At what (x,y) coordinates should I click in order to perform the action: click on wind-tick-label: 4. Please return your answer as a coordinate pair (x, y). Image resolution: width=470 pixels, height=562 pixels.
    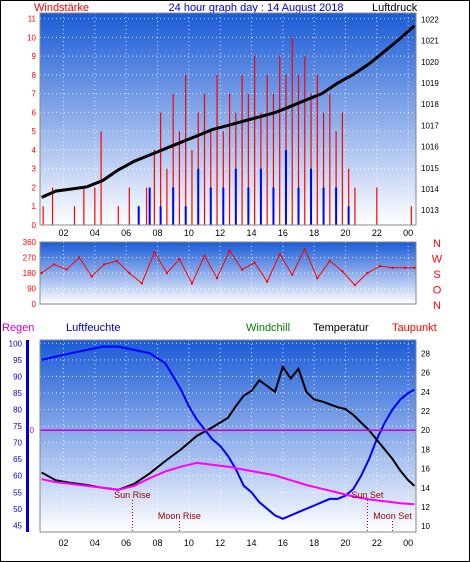
    Looking at the image, I should click on (34, 150).